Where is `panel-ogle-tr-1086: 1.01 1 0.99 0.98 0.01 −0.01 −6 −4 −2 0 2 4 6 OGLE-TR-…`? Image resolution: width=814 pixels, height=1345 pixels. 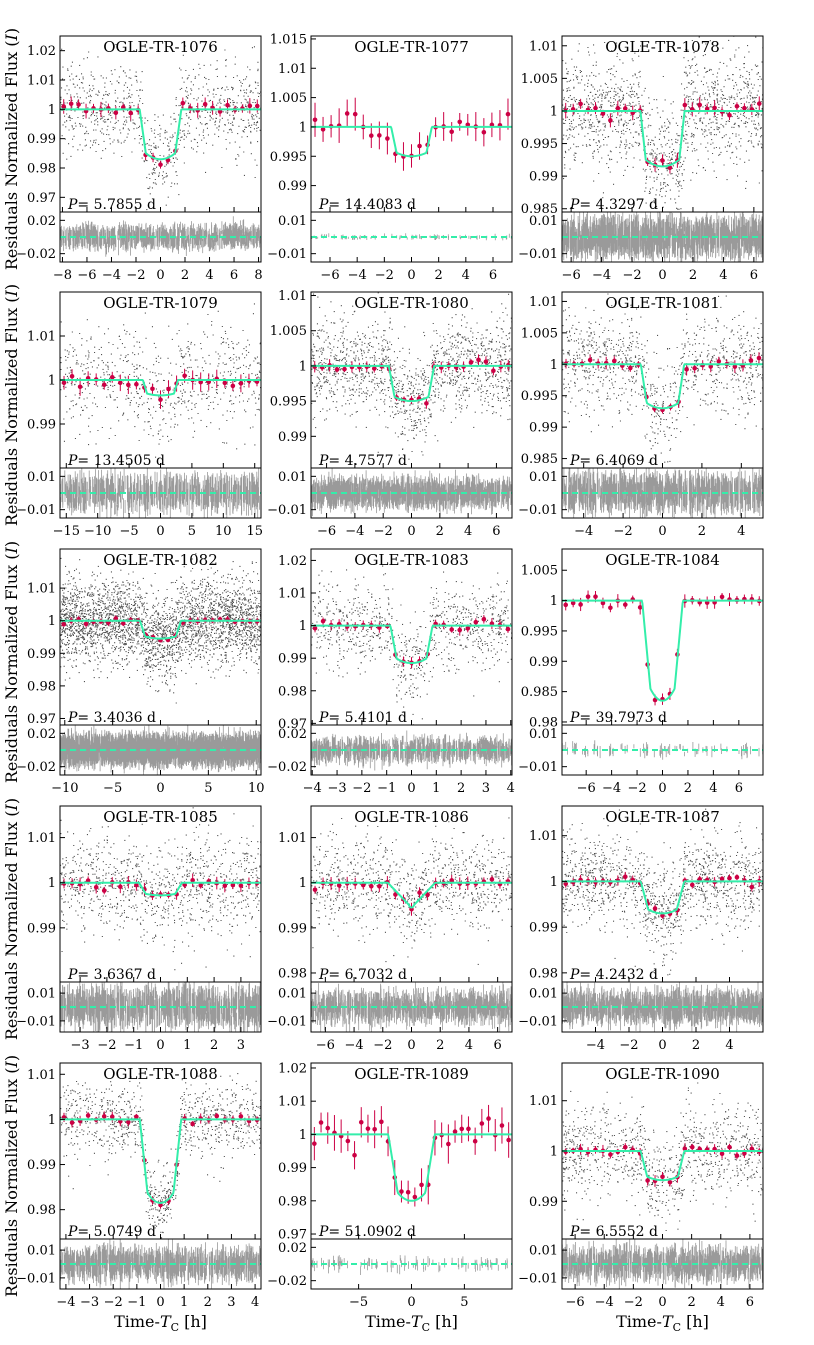
panel-ogle-tr-1086: 1.01 1 0.99 0.98 0.01 −0.01 −6 −4 −2 0 2 4 6 OGLE-TR-… is located at coordinates (390, 929).